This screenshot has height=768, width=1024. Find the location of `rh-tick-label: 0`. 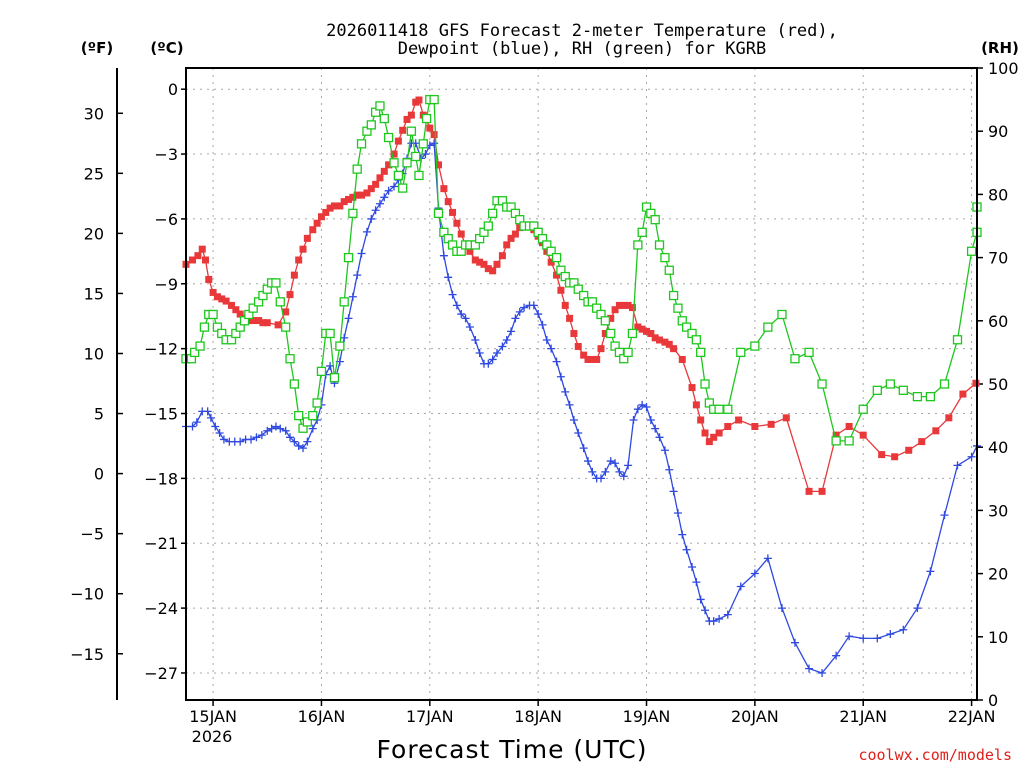

rh-tick-label: 0 is located at coordinates (993, 700).